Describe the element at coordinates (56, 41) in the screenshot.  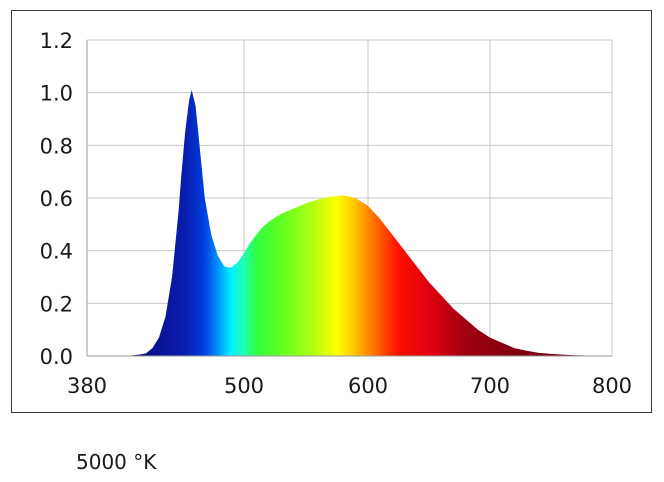
I see `y-tick-label: 1.2` at that location.